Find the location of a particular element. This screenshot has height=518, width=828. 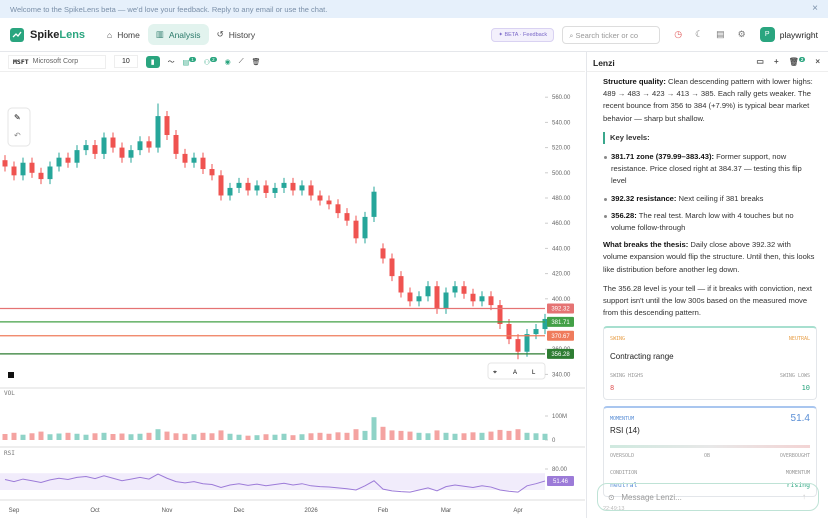

beta-pill: ✦ BETA · Feedback is located at coordinates (523, 34).